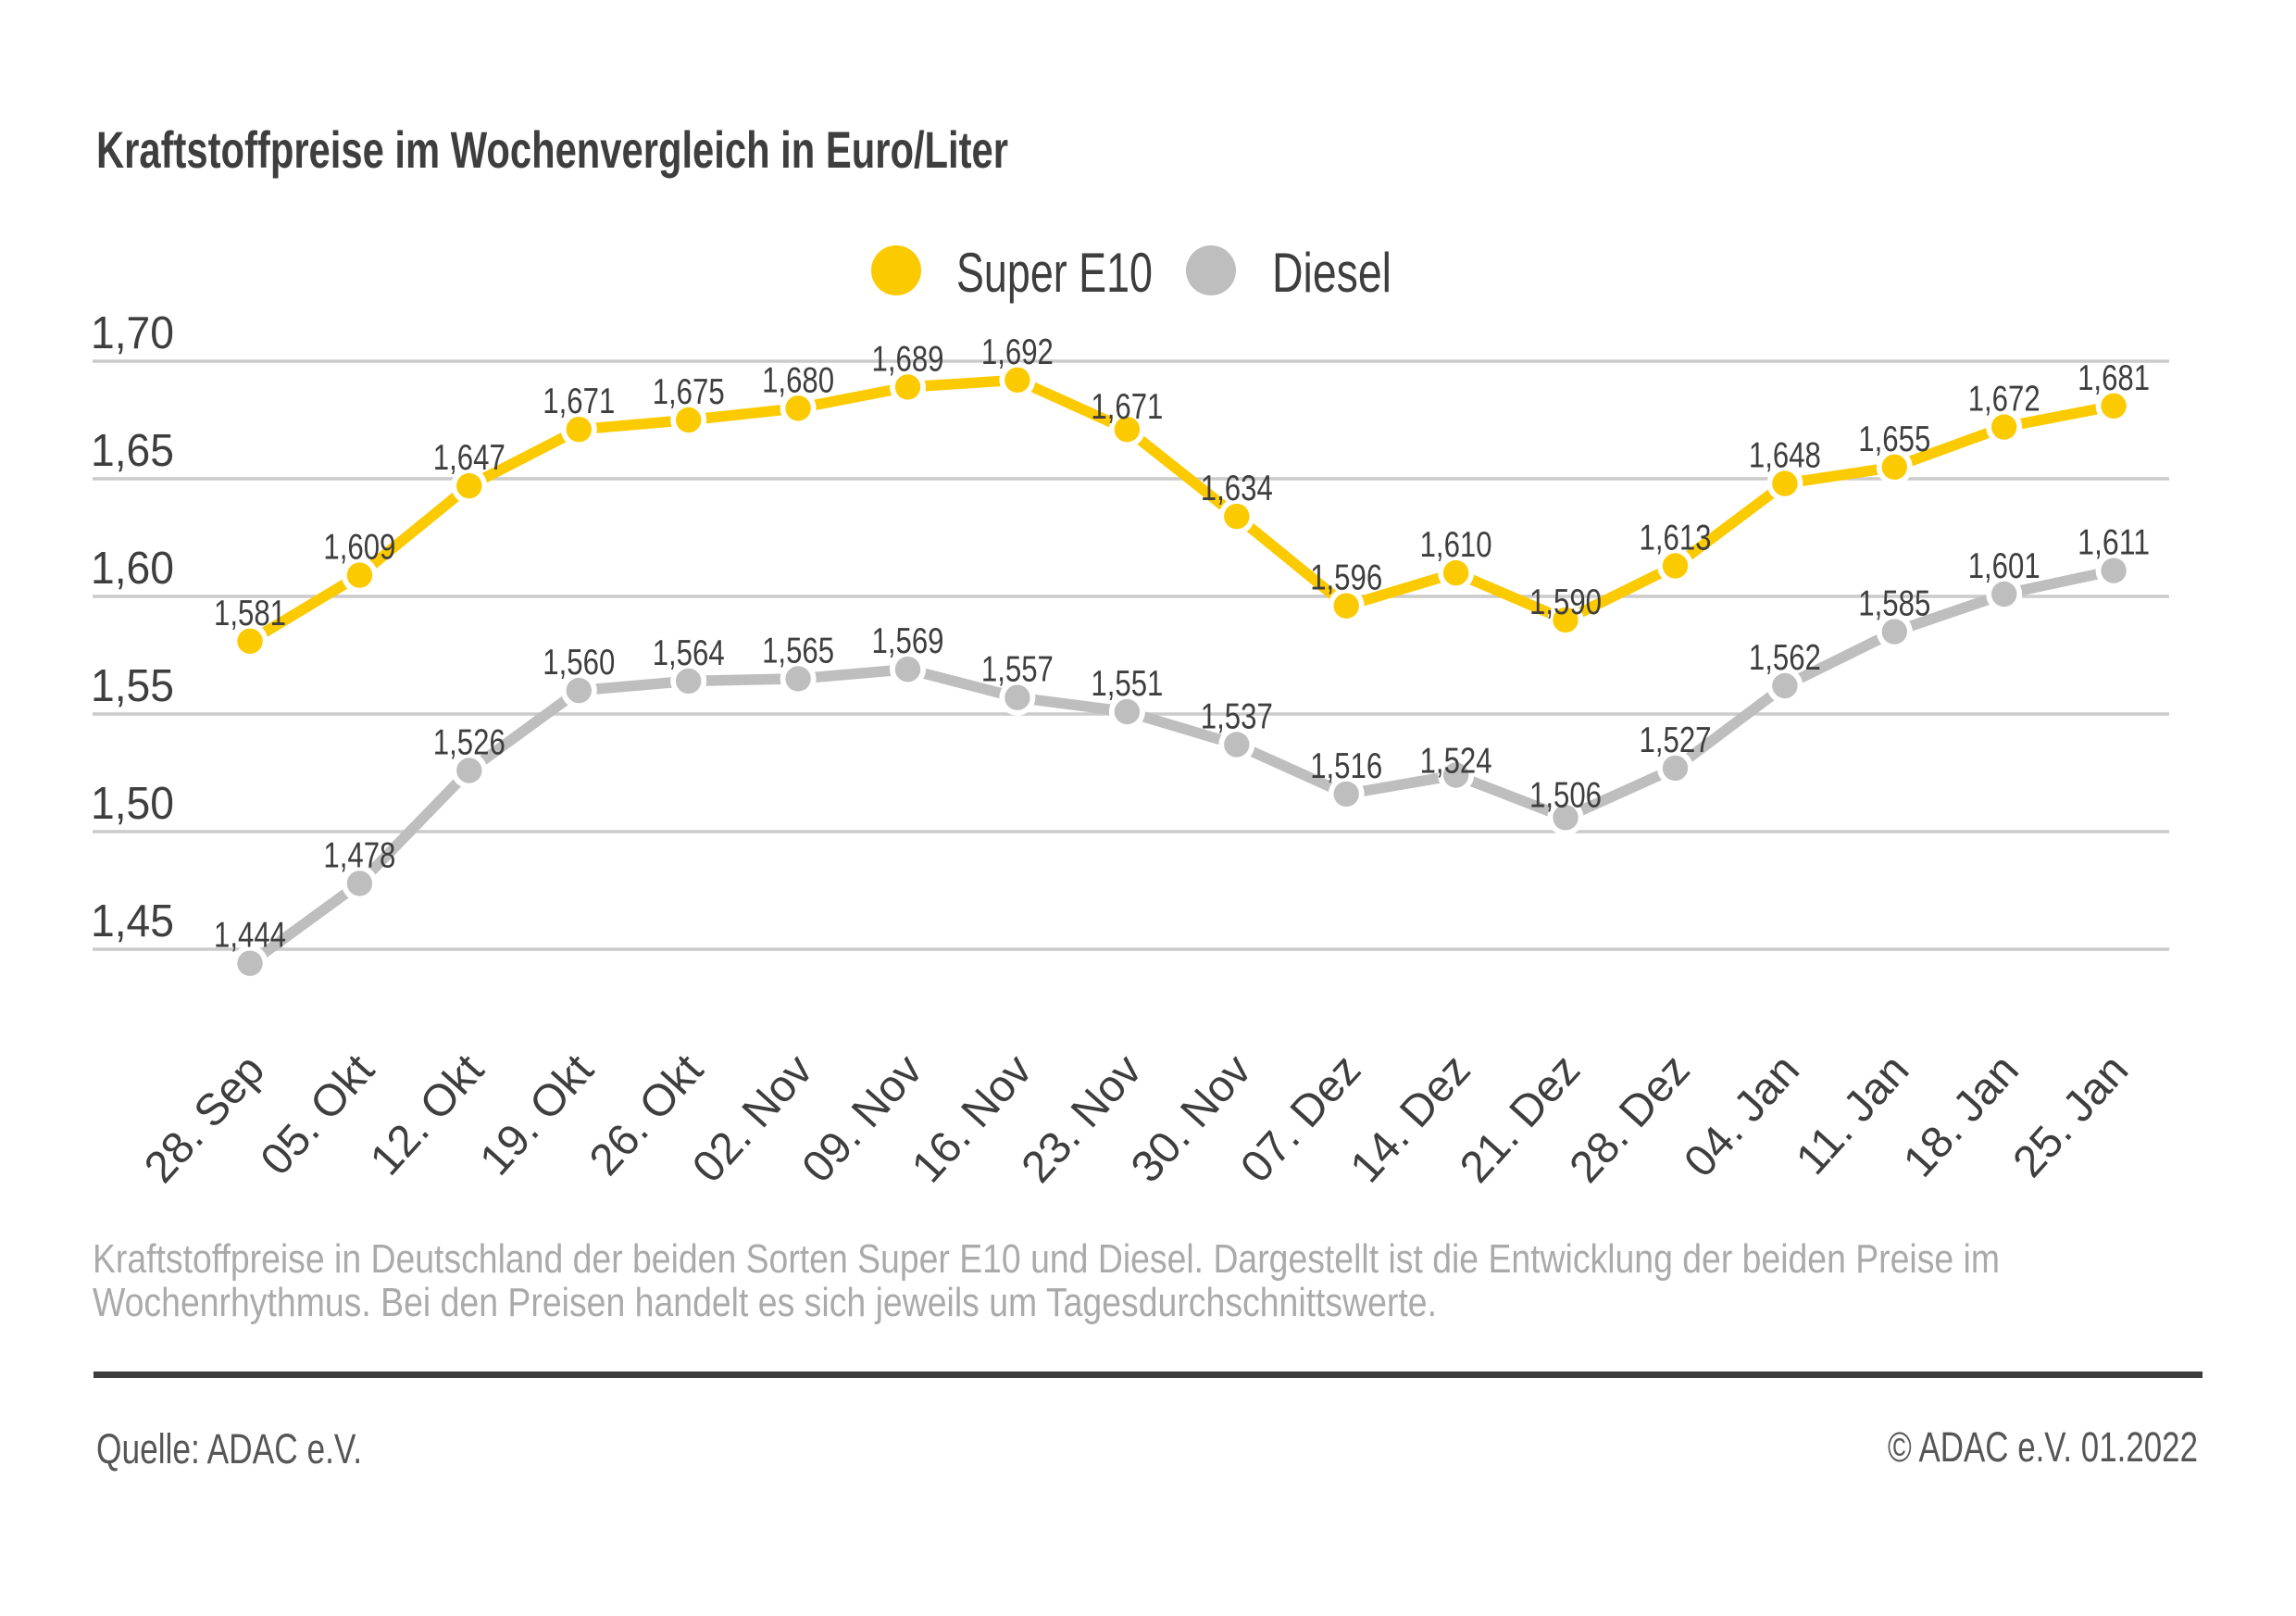  Describe the element at coordinates (1237, 717) in the screenshot. I see `svg-text: 1,537` at that location.